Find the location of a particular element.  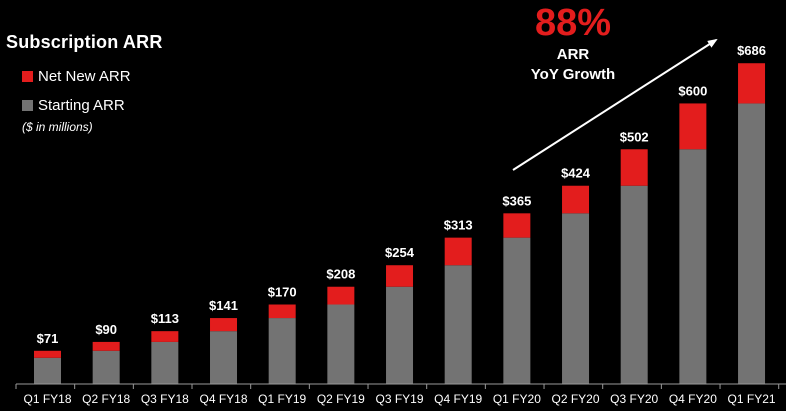

legend-swatch-net-new-arr is located at coordinates (27, 76).